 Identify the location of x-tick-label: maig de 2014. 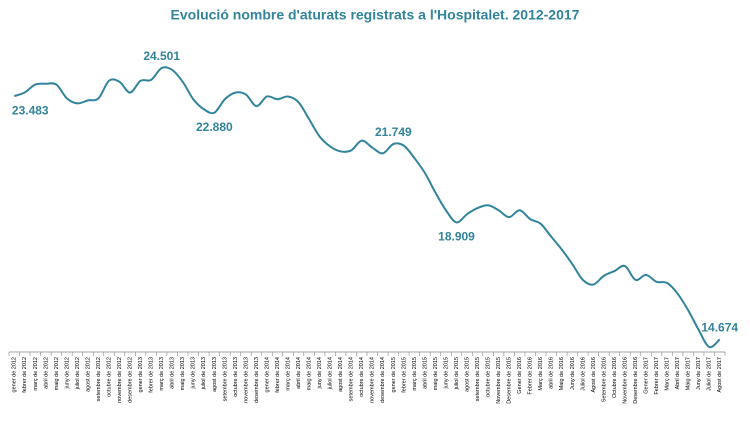
(310, 373).